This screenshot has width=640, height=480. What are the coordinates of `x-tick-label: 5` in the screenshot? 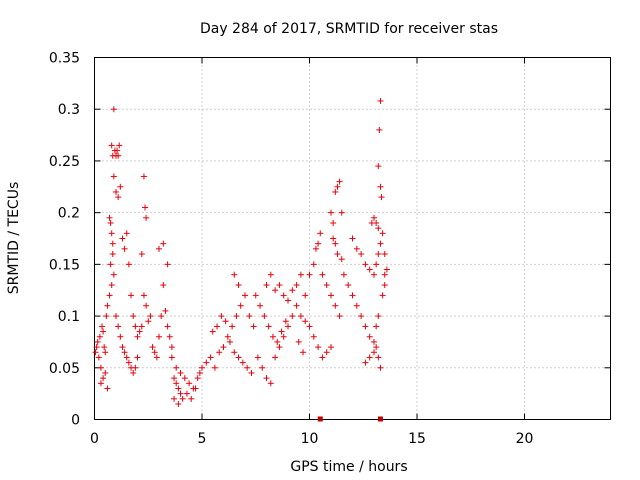 It's located at (202, 439).